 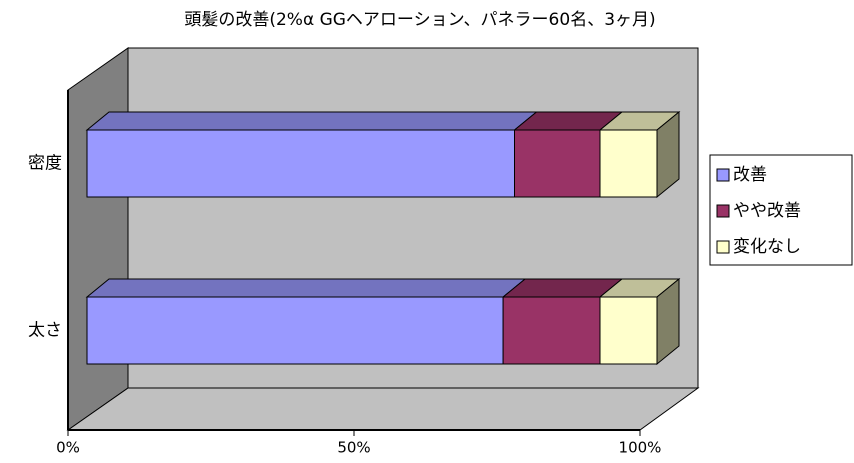 I want to click on x-tick-label: 0%, so click(x=68, y=448).